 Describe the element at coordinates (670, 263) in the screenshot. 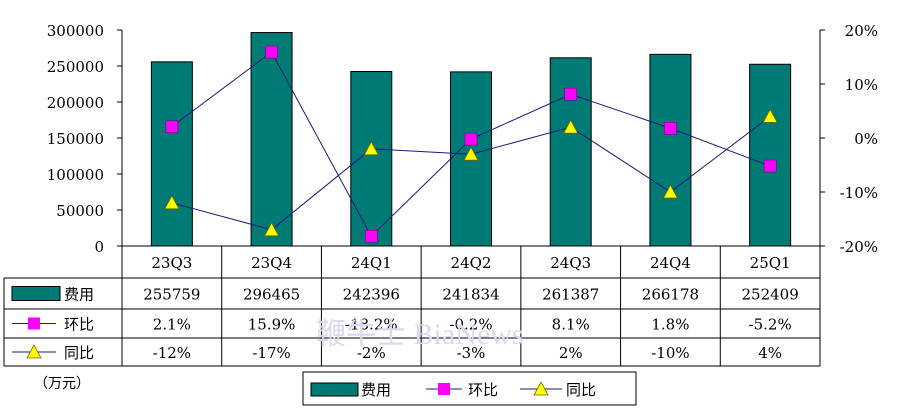

I see `category-label: 24Q4` at that location.